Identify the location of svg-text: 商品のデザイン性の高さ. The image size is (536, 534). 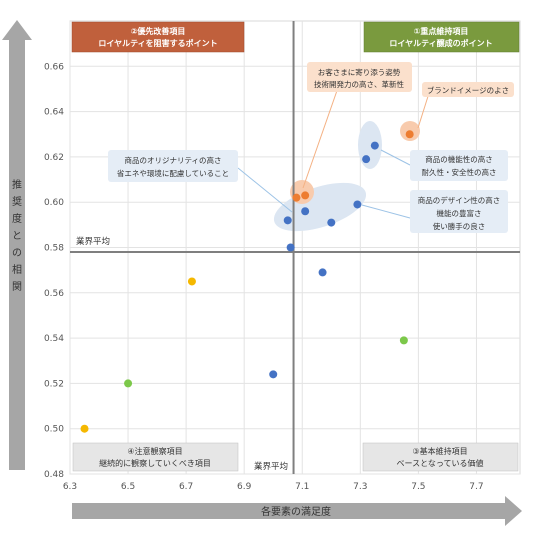
(459, 200).